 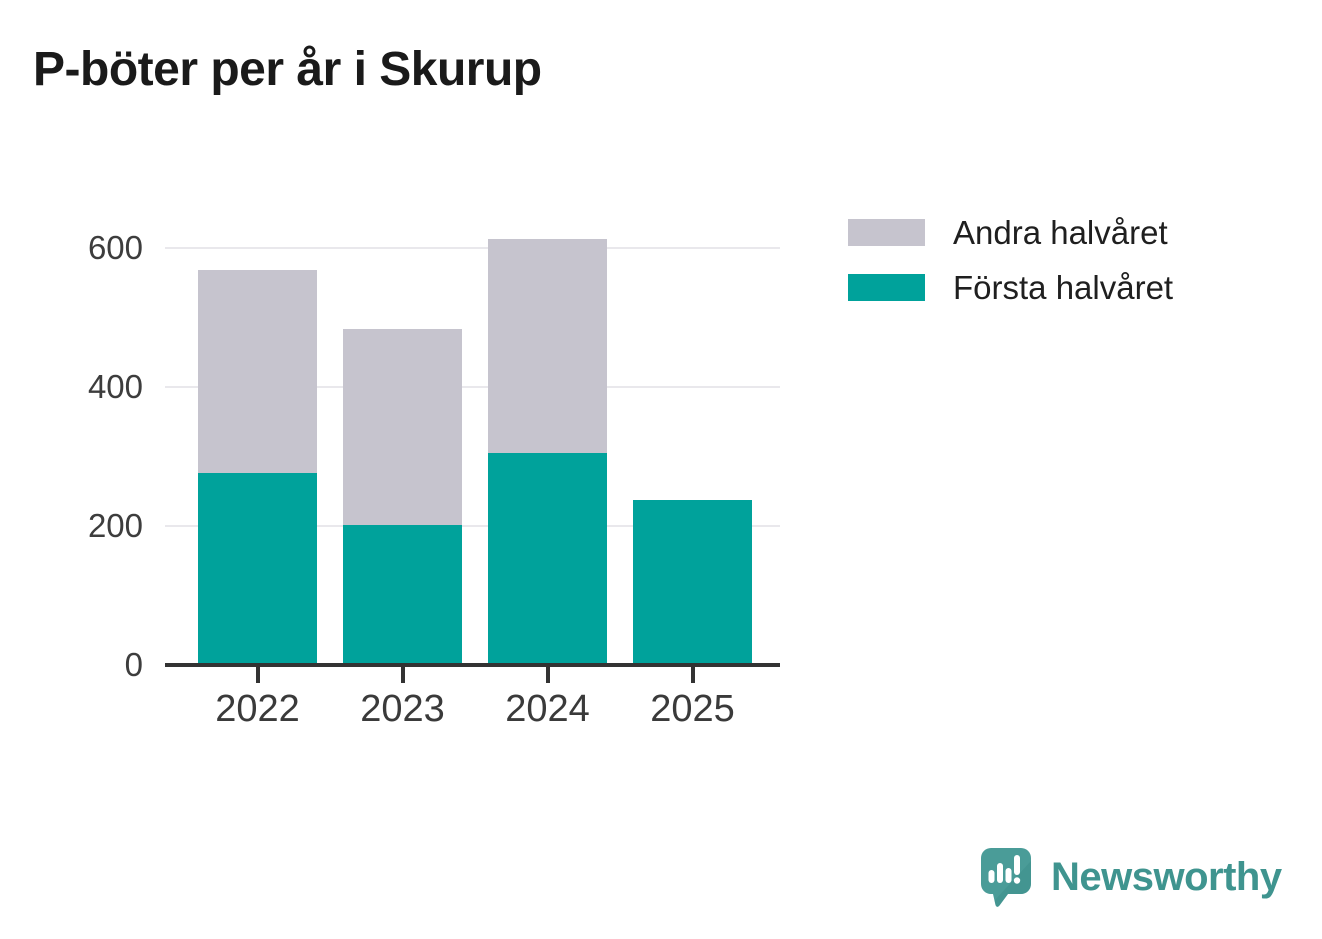 What do you see at coordinates (472, 665) in the screenshot?
I see `x-axis-line` at bounding box center [472, 665].